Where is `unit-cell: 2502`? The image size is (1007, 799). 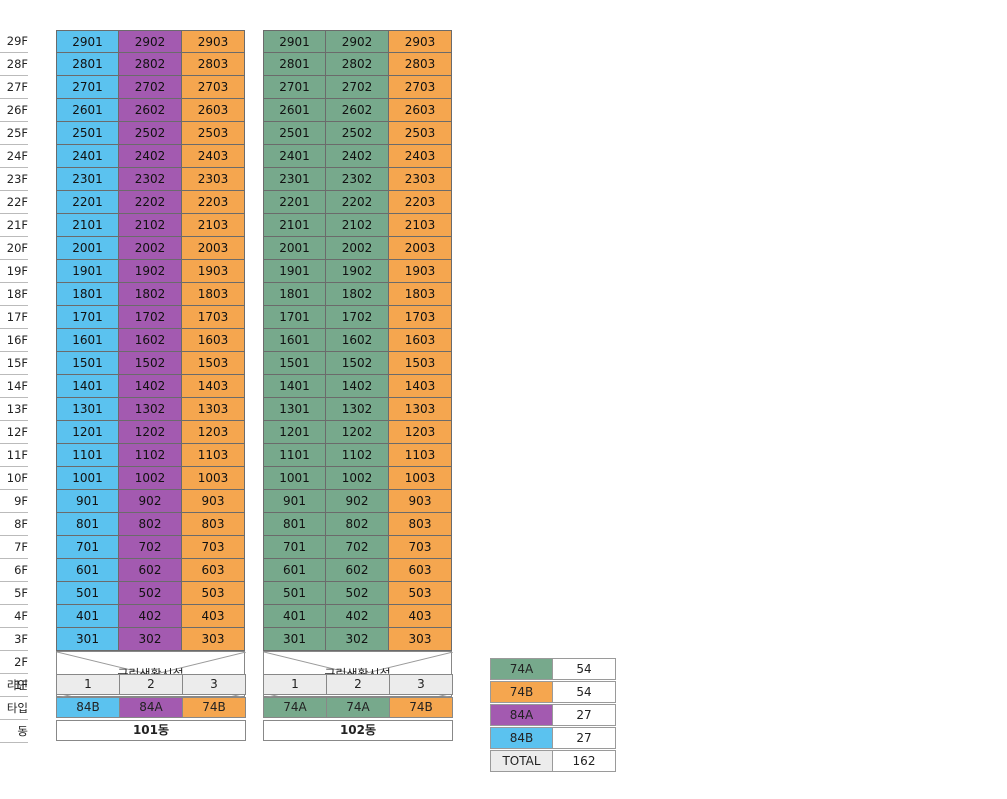
unit-cell: 2502 is located at coordinates (357, 133).